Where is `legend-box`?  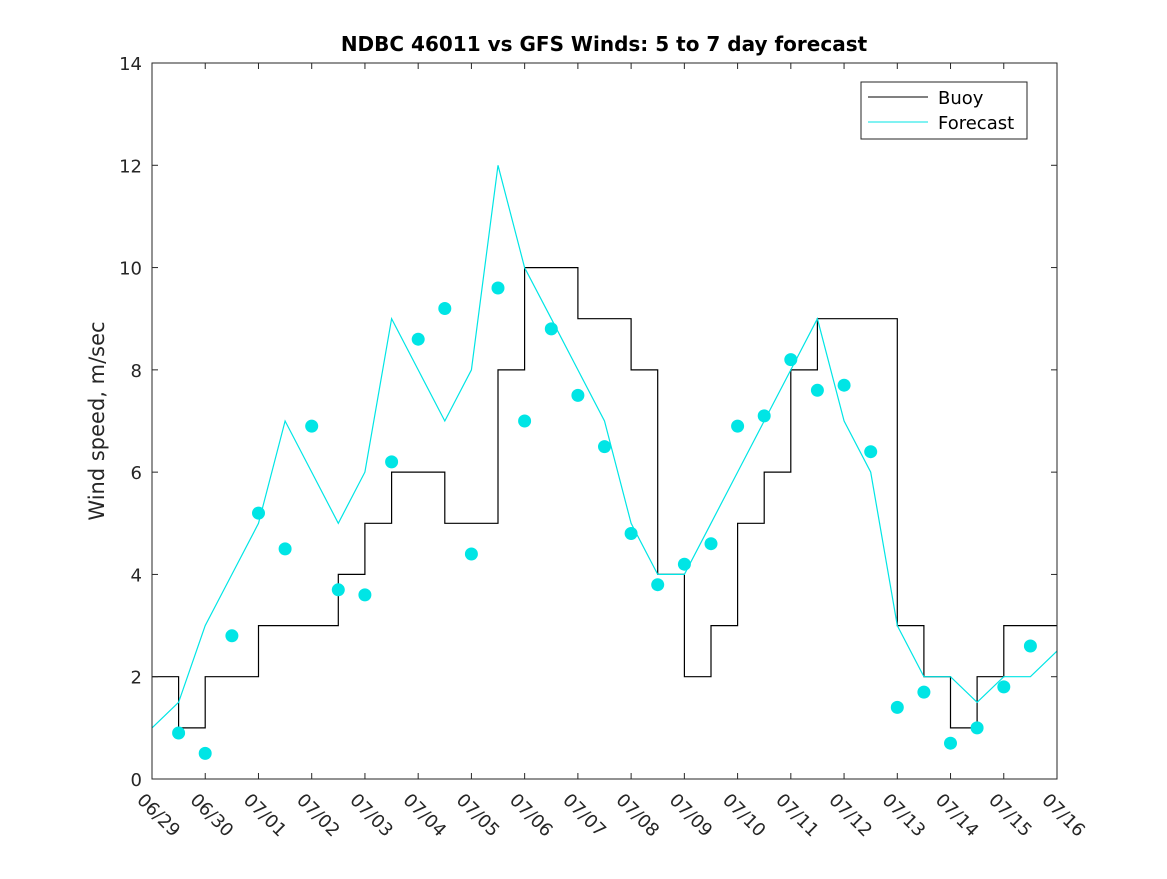
legend-box is located at coordinates (944, 110).